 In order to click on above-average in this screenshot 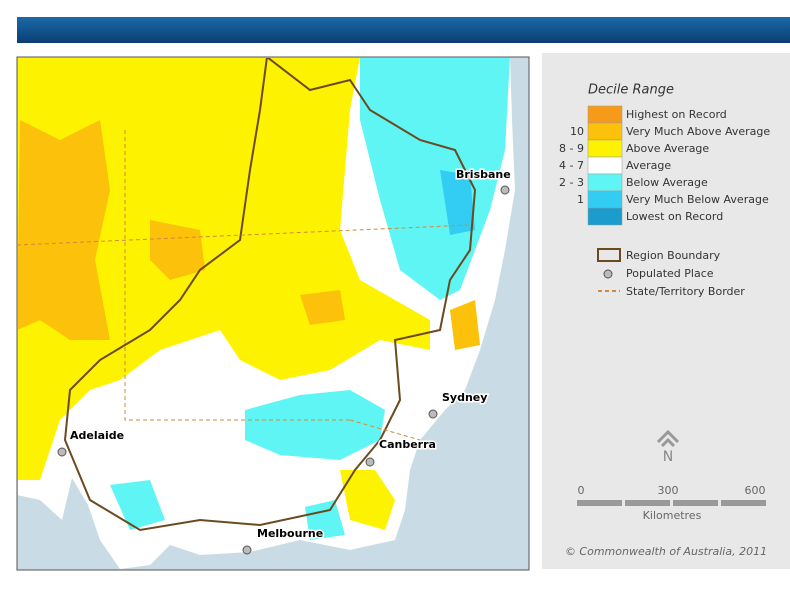, I will do `click(367, 500)`.